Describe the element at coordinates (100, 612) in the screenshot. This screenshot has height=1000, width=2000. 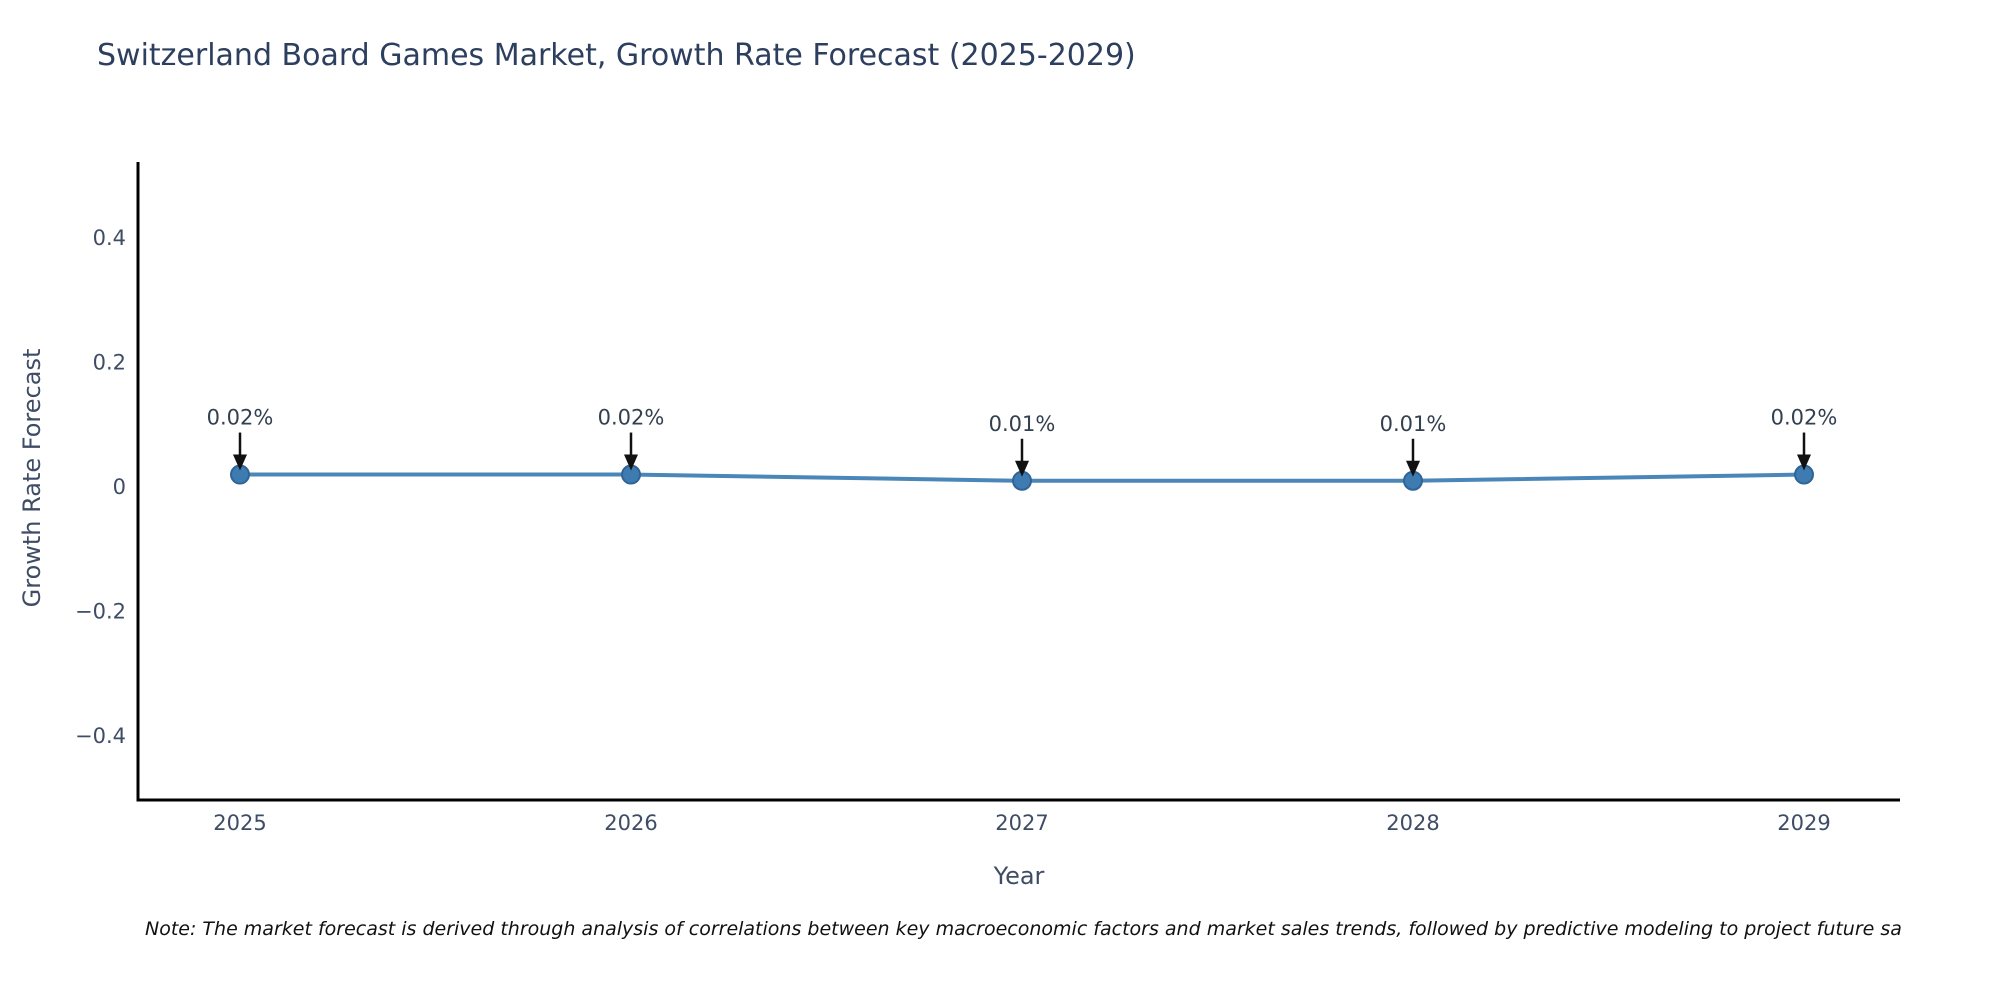
I see `y-tick-label: −0.2` at that location.